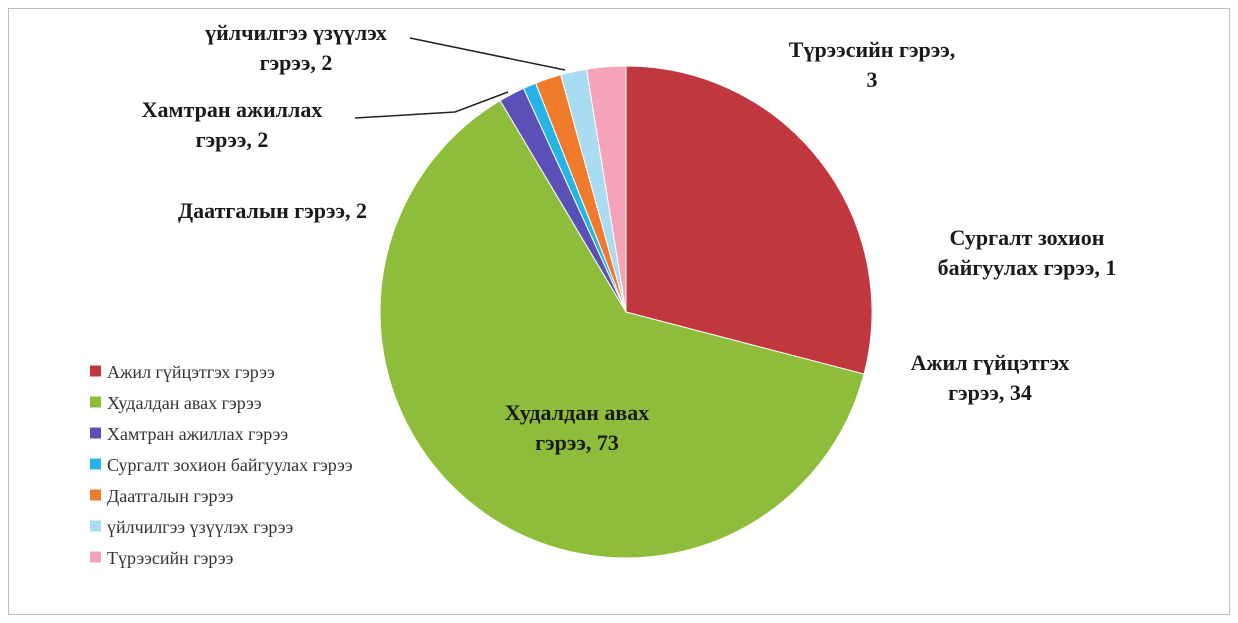 The image size is (1238, 623). What do you see at coordinates (184, 403) in the screenshot?
I see `legend-label: Худалдан авах гэрээ` at bounding box center [184, 403].